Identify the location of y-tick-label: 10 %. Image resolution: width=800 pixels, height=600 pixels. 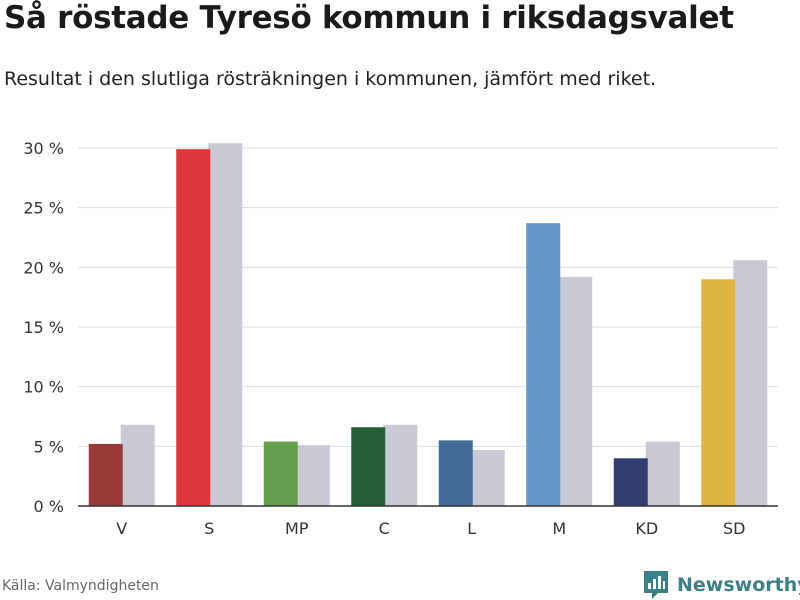
(43, 387).